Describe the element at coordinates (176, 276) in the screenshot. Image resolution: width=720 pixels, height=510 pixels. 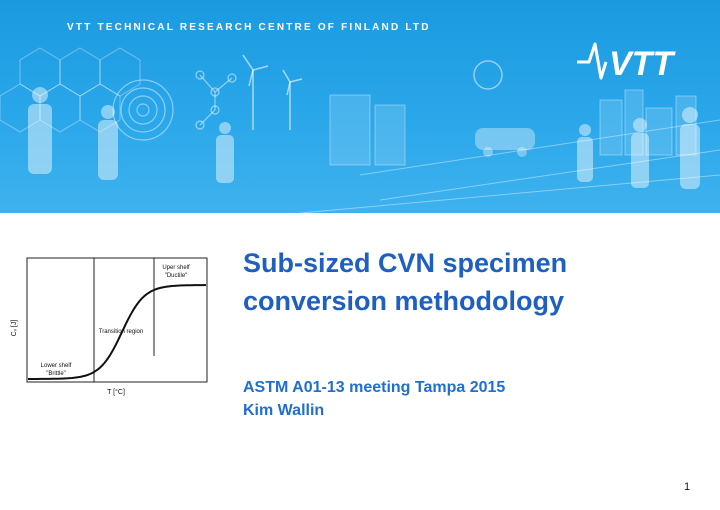
I see `upper-shelf-sublabel: "Ductile"` at that location.